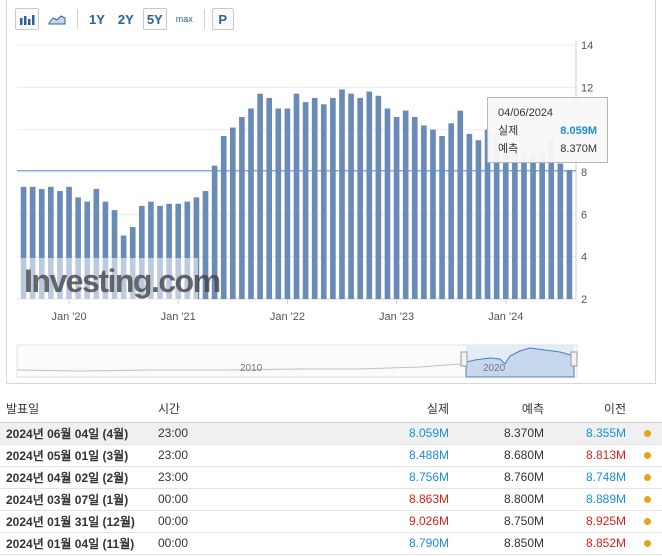  I want to click on row-actual: 8.756M, so click(378, 477).